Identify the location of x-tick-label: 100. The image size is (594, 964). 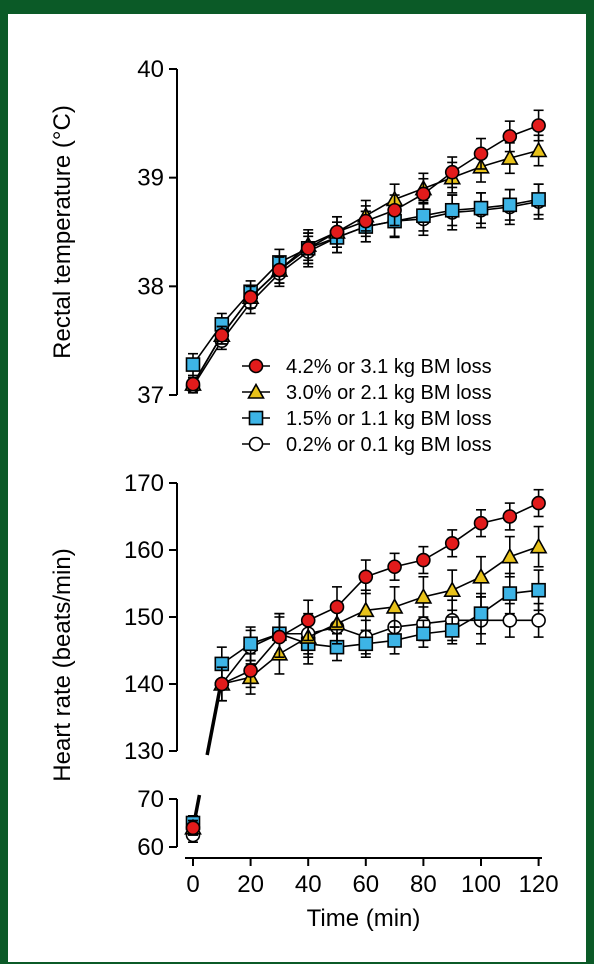
(481, 884).